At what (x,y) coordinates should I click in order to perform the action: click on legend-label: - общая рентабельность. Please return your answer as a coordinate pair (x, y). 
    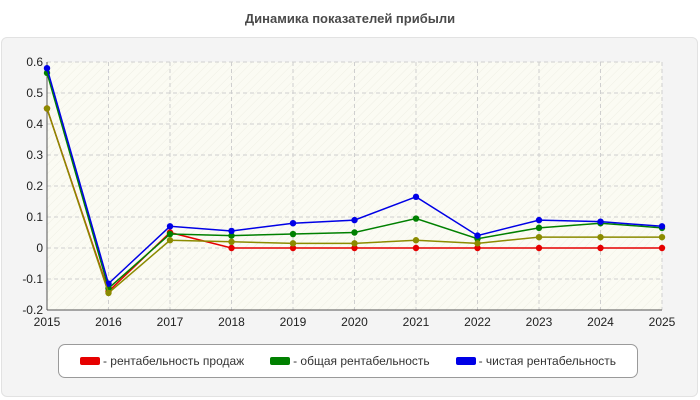
    Looking at the image, I should click on (361, 361).